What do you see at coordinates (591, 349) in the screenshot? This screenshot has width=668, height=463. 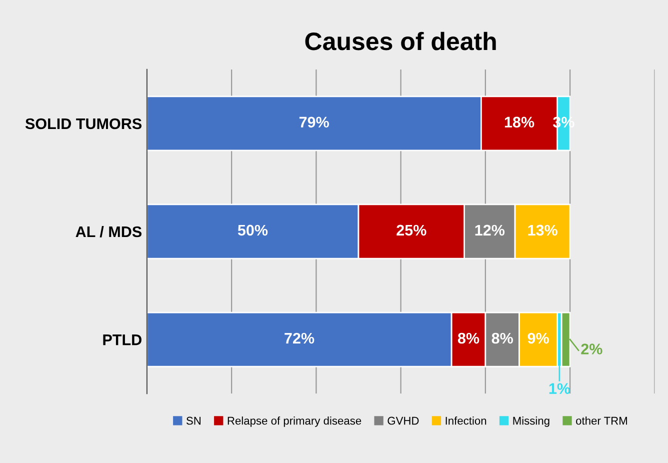 I see `data-label: 2%` at bounding box center [591, 349].